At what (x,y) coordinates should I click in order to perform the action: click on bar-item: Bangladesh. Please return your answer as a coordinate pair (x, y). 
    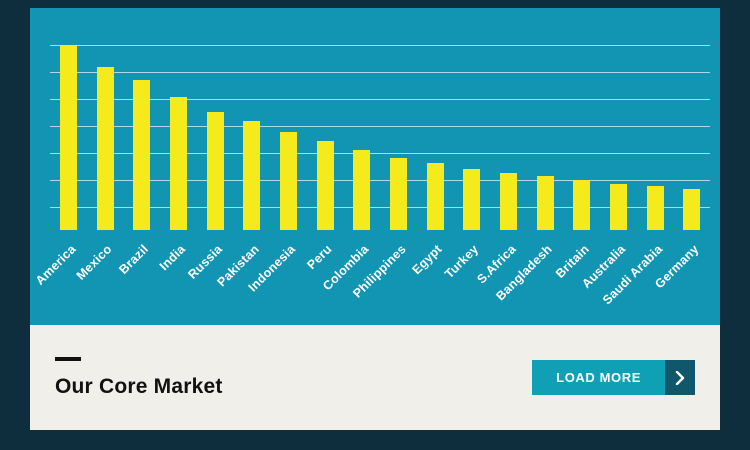
    Looking at the image, I should click on (529, 174).